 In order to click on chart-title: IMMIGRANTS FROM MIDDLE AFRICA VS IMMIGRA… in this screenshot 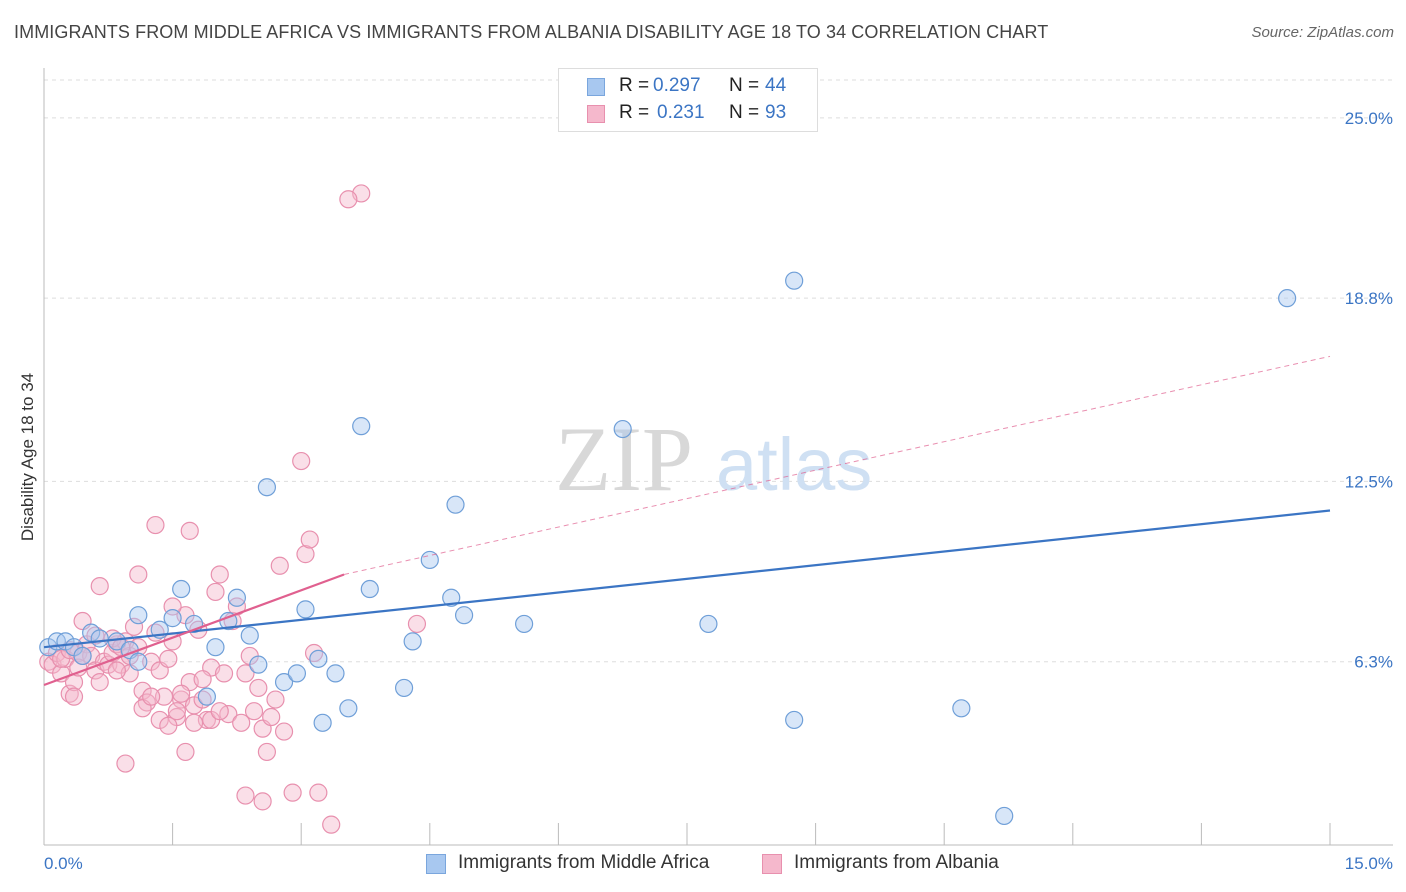, I will do `click(531, 32)`.